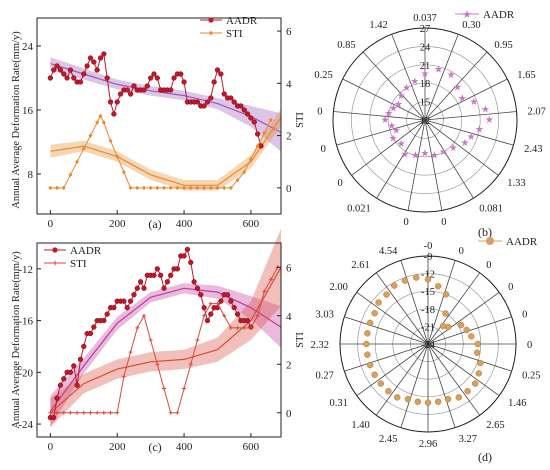 The width and height of the screenshot is (550, 470). I want to click on x-tick-label: 600, so click(251, 447).